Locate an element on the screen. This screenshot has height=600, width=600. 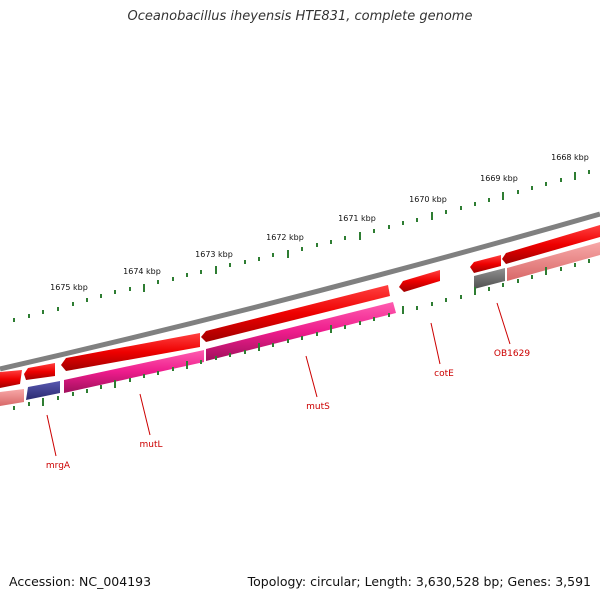
gene-arrow-OB1629 is located at coordinates (489, 278).